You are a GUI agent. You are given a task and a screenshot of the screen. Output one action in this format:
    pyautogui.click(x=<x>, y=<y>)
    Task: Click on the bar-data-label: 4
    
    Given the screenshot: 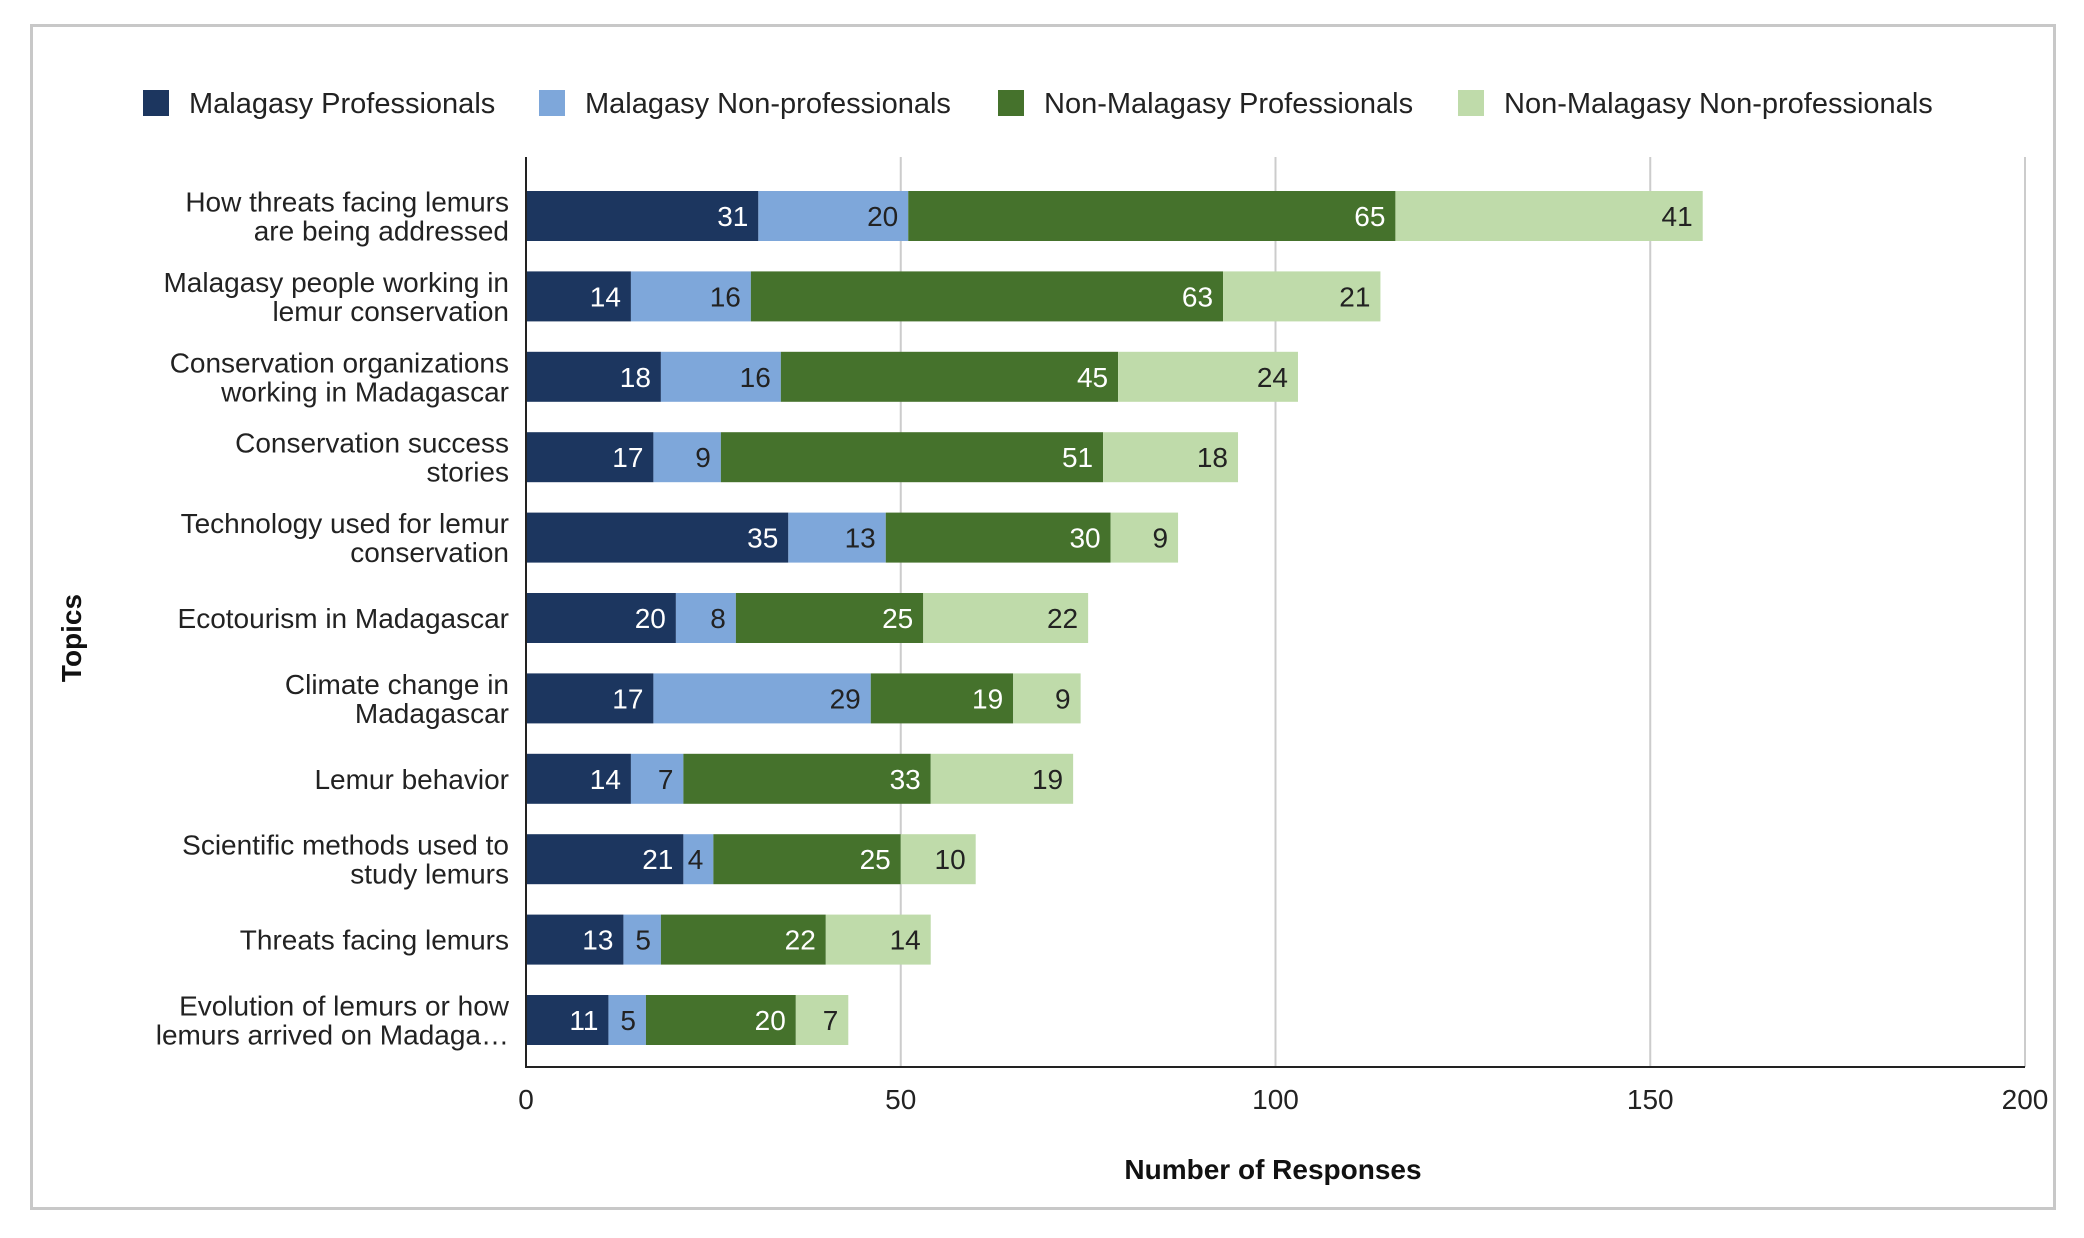 What is the action you would take?
    pyautogui.click(x=696, y=859)
    